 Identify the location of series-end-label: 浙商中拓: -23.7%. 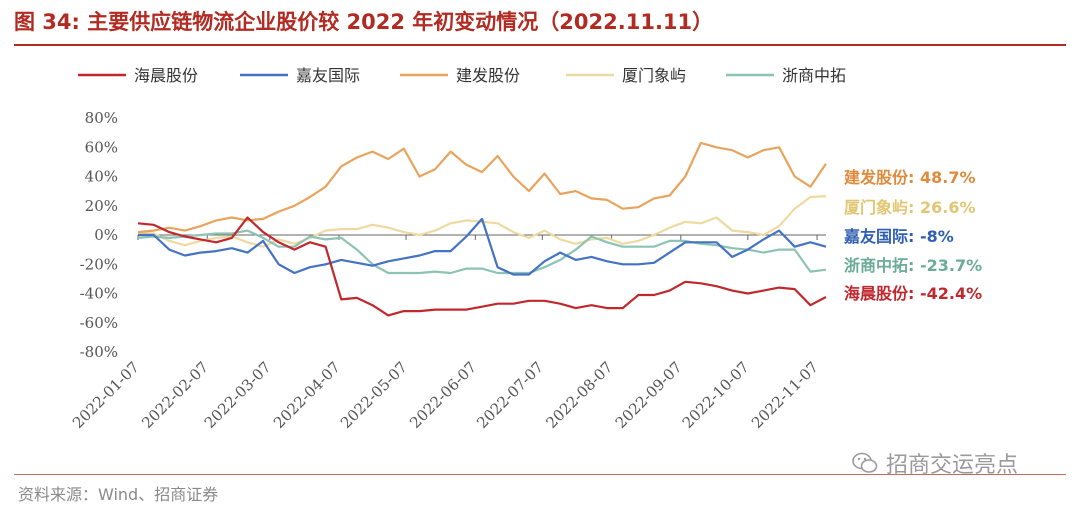
(913, 265).